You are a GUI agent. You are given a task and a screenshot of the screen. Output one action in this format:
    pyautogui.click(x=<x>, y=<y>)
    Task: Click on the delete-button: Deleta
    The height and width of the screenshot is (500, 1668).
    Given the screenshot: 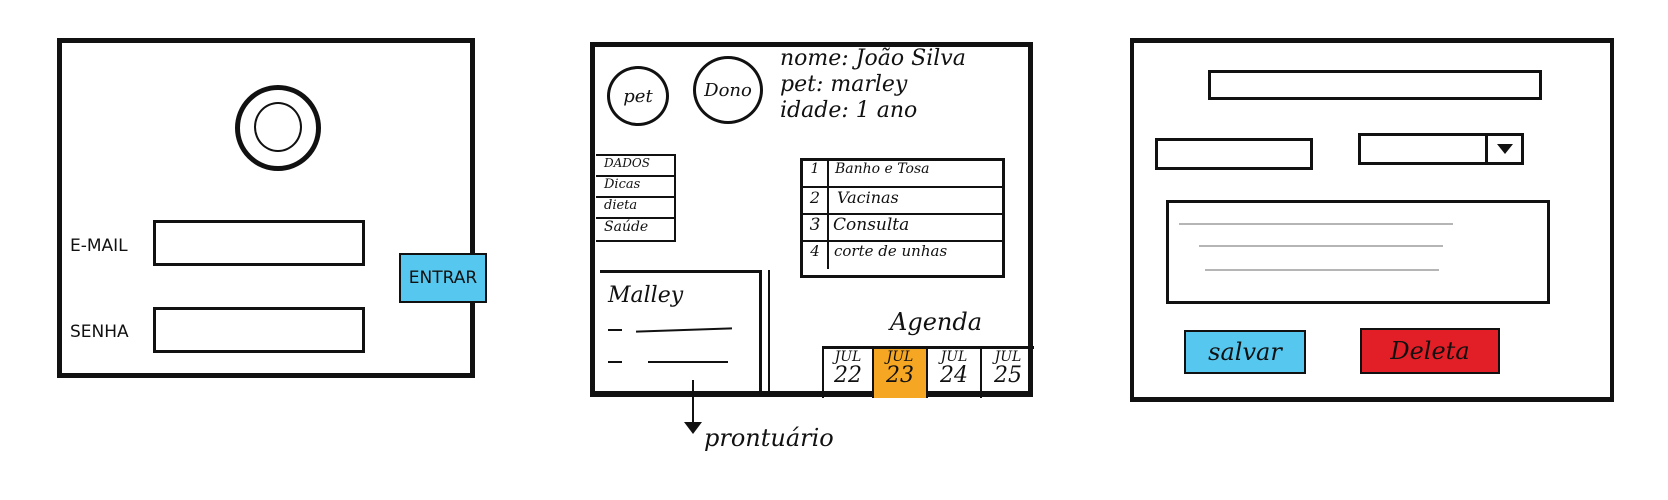 What is the action you would take?
    pyautogui.click(x=1430, y=351)
    